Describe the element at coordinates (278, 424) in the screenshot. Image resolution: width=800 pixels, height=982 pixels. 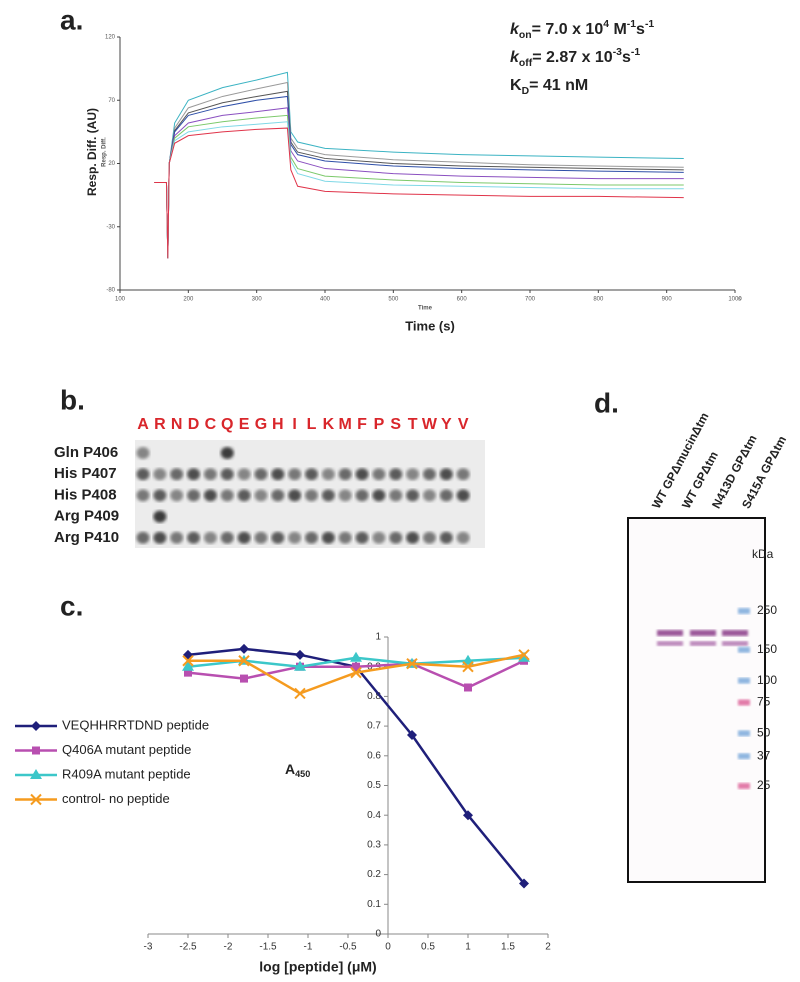
I see `blot-column-label: H` at that location.